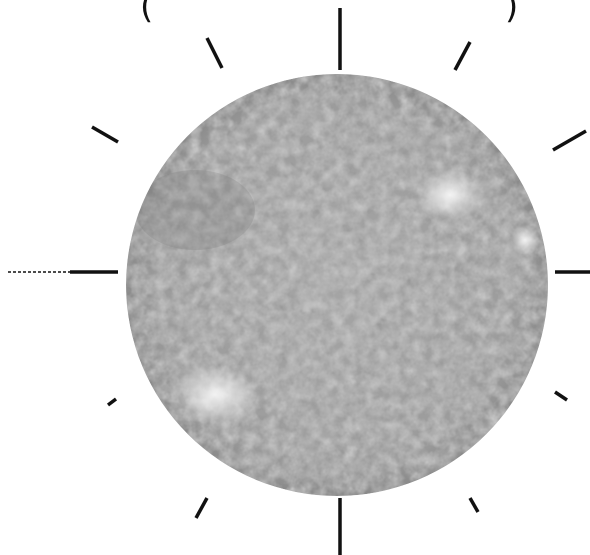  What do you see at coordinates (146, 13) in the screenshot?
I see `title-fragment: (` at bounding box center [146, 13].